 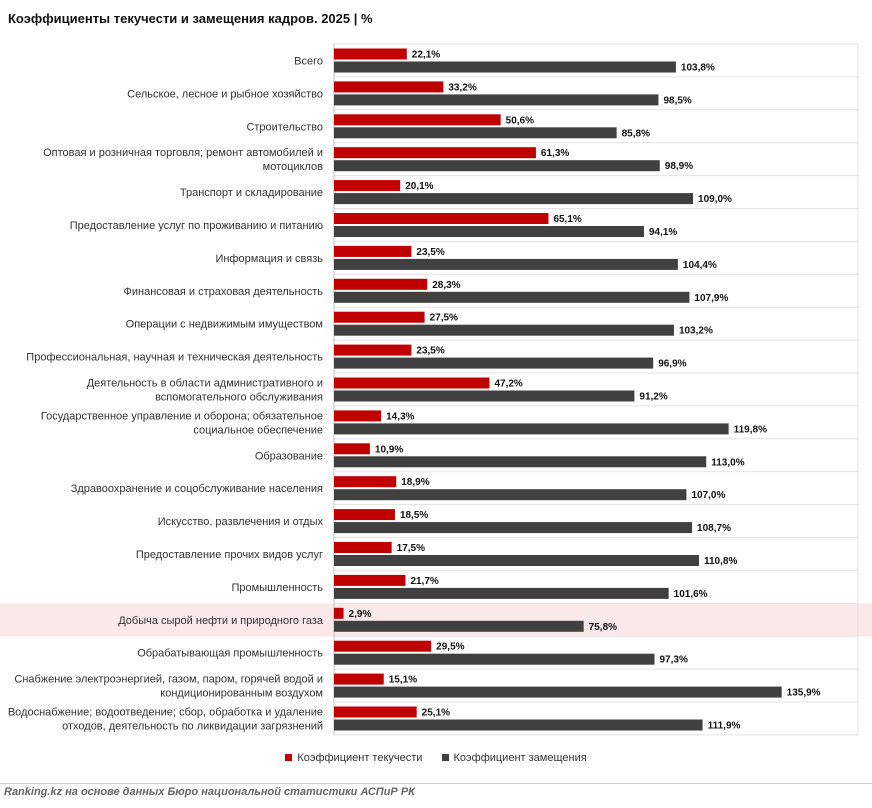 What do you see at coordinates (636, 133) in the screenshot?
I see `value-label-replacement: 85,8%` at bounding box center [636, 133].